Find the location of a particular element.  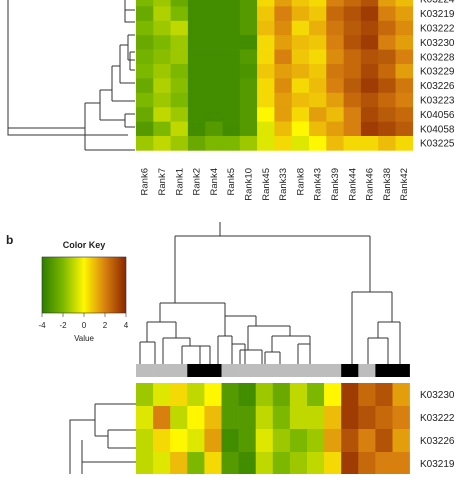

column-label: Rank33 is located at coordinates (283, 184).